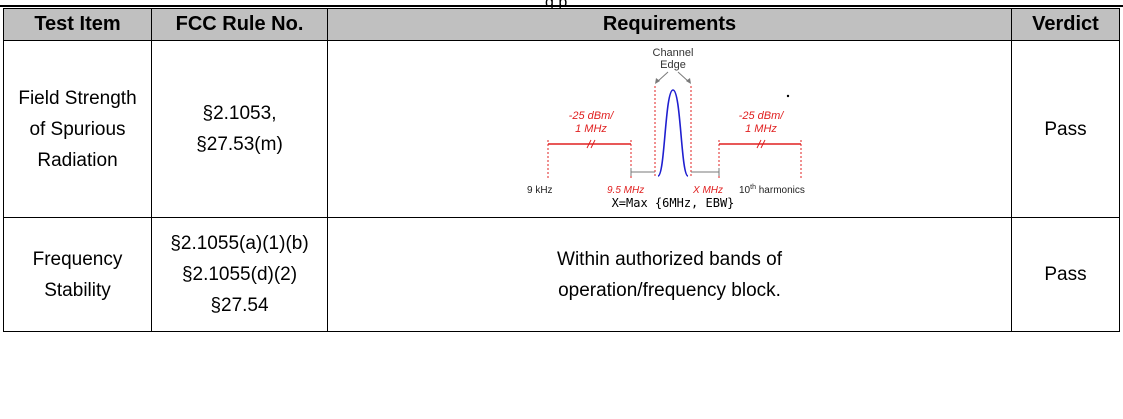 The height and width of the screenshot is (419, 1123). Describe the element at coordinates (540, 190) in the screenshot. I see `freq-label-start: 9 kHz` at that location.